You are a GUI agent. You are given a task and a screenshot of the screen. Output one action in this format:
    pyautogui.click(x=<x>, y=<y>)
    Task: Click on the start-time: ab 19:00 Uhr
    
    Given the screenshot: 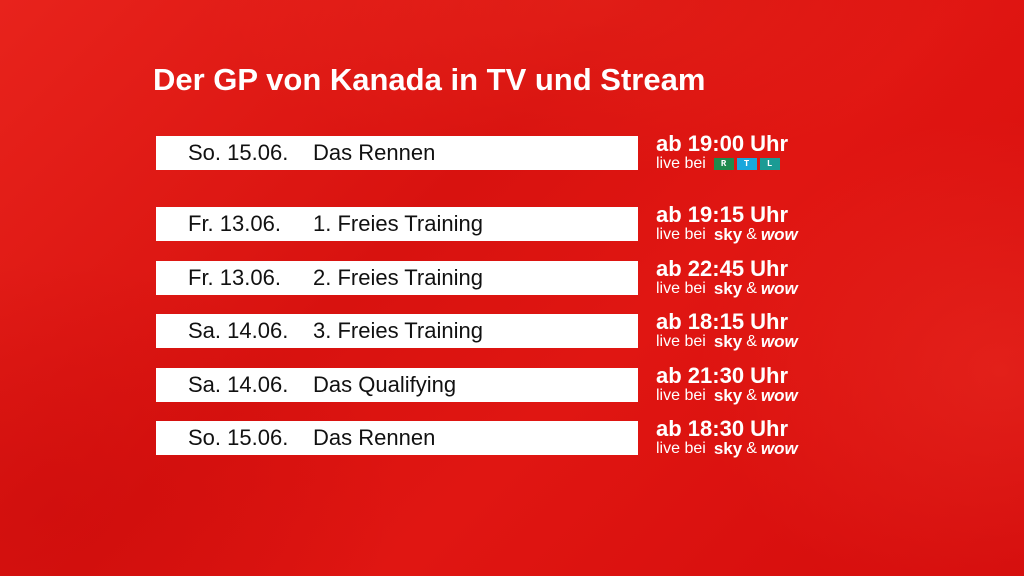 What is the action you would take?
    pyautogui.click(x=722, y=143)
    